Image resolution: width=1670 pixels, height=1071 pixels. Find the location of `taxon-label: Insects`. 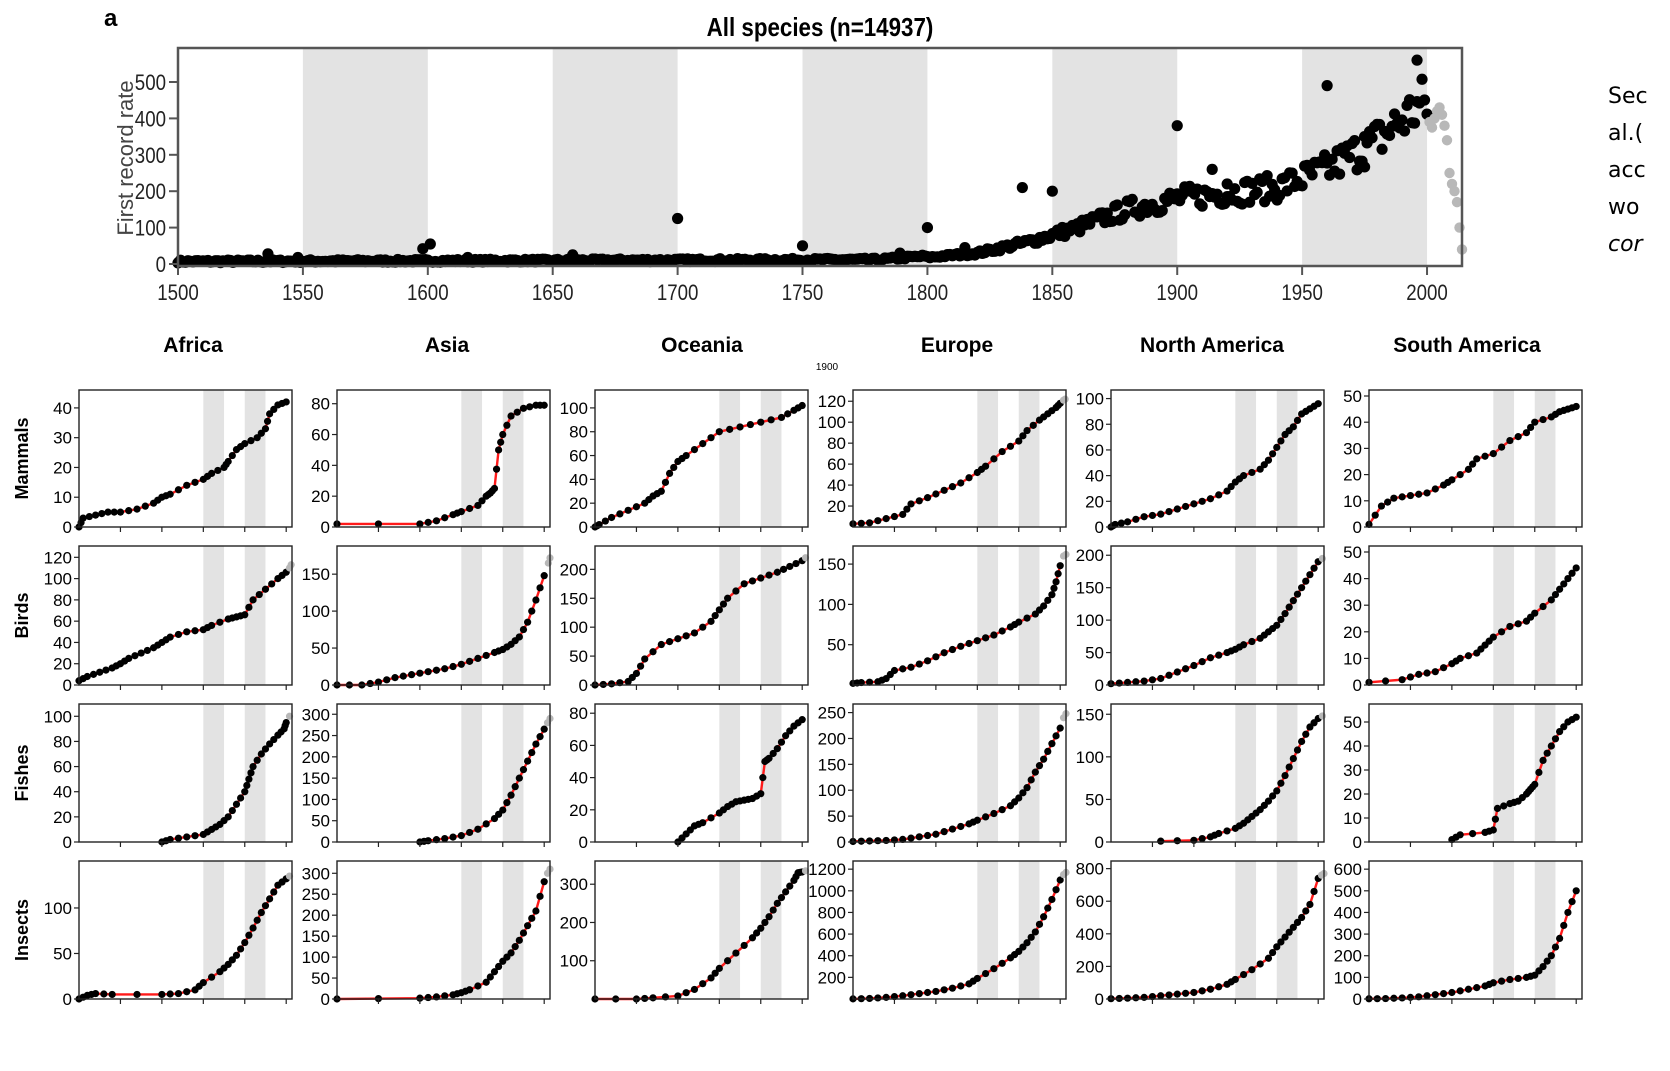

taxon-label: Insects is located at coordinates (22, 930).